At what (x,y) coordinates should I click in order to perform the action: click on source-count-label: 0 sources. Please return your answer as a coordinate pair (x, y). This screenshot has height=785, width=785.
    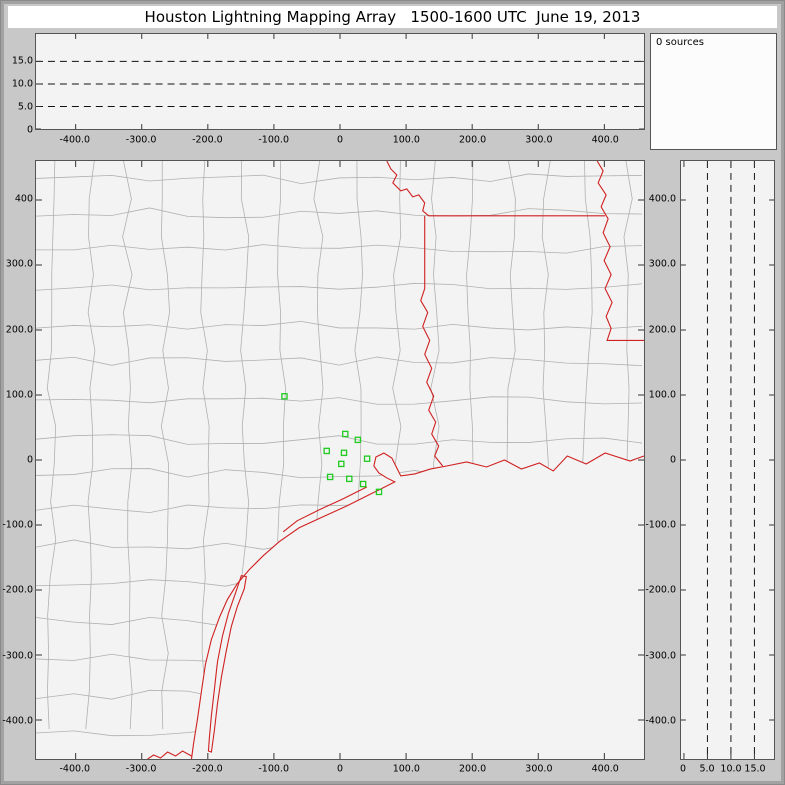
    Looking at the image, I should click on (680, 42).